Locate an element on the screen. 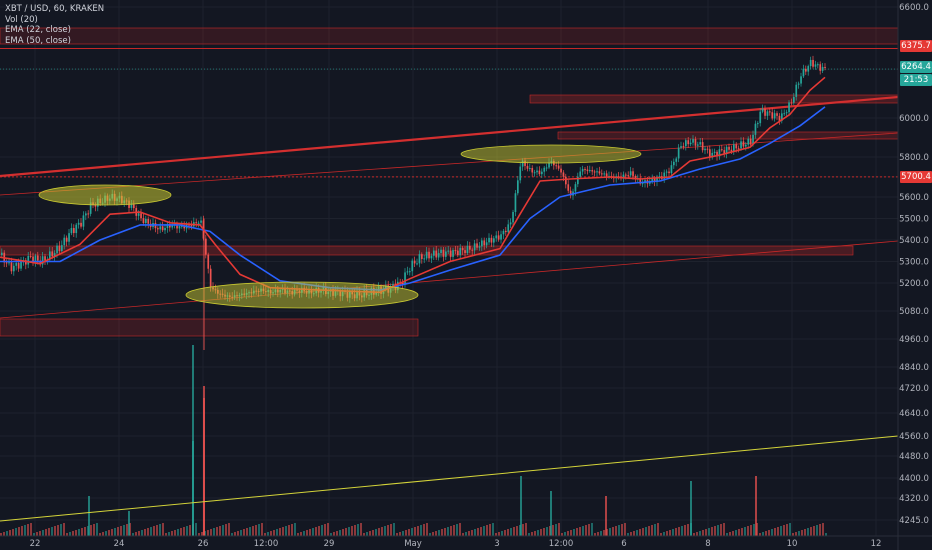  main-trend-line is located at coordinates (449, 136).